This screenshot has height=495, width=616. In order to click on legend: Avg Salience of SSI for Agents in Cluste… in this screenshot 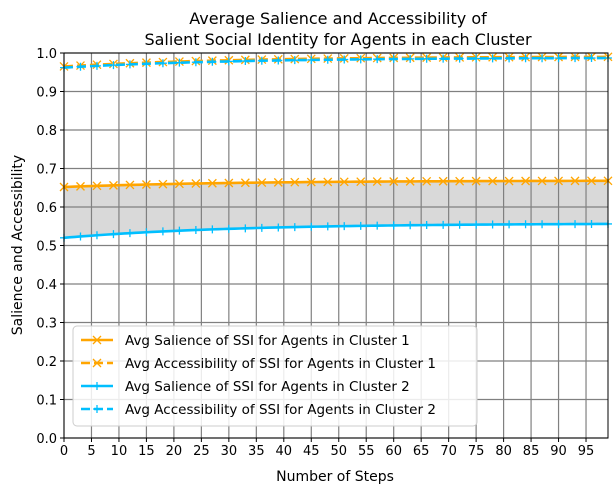, I will do `click(275, 376)`.